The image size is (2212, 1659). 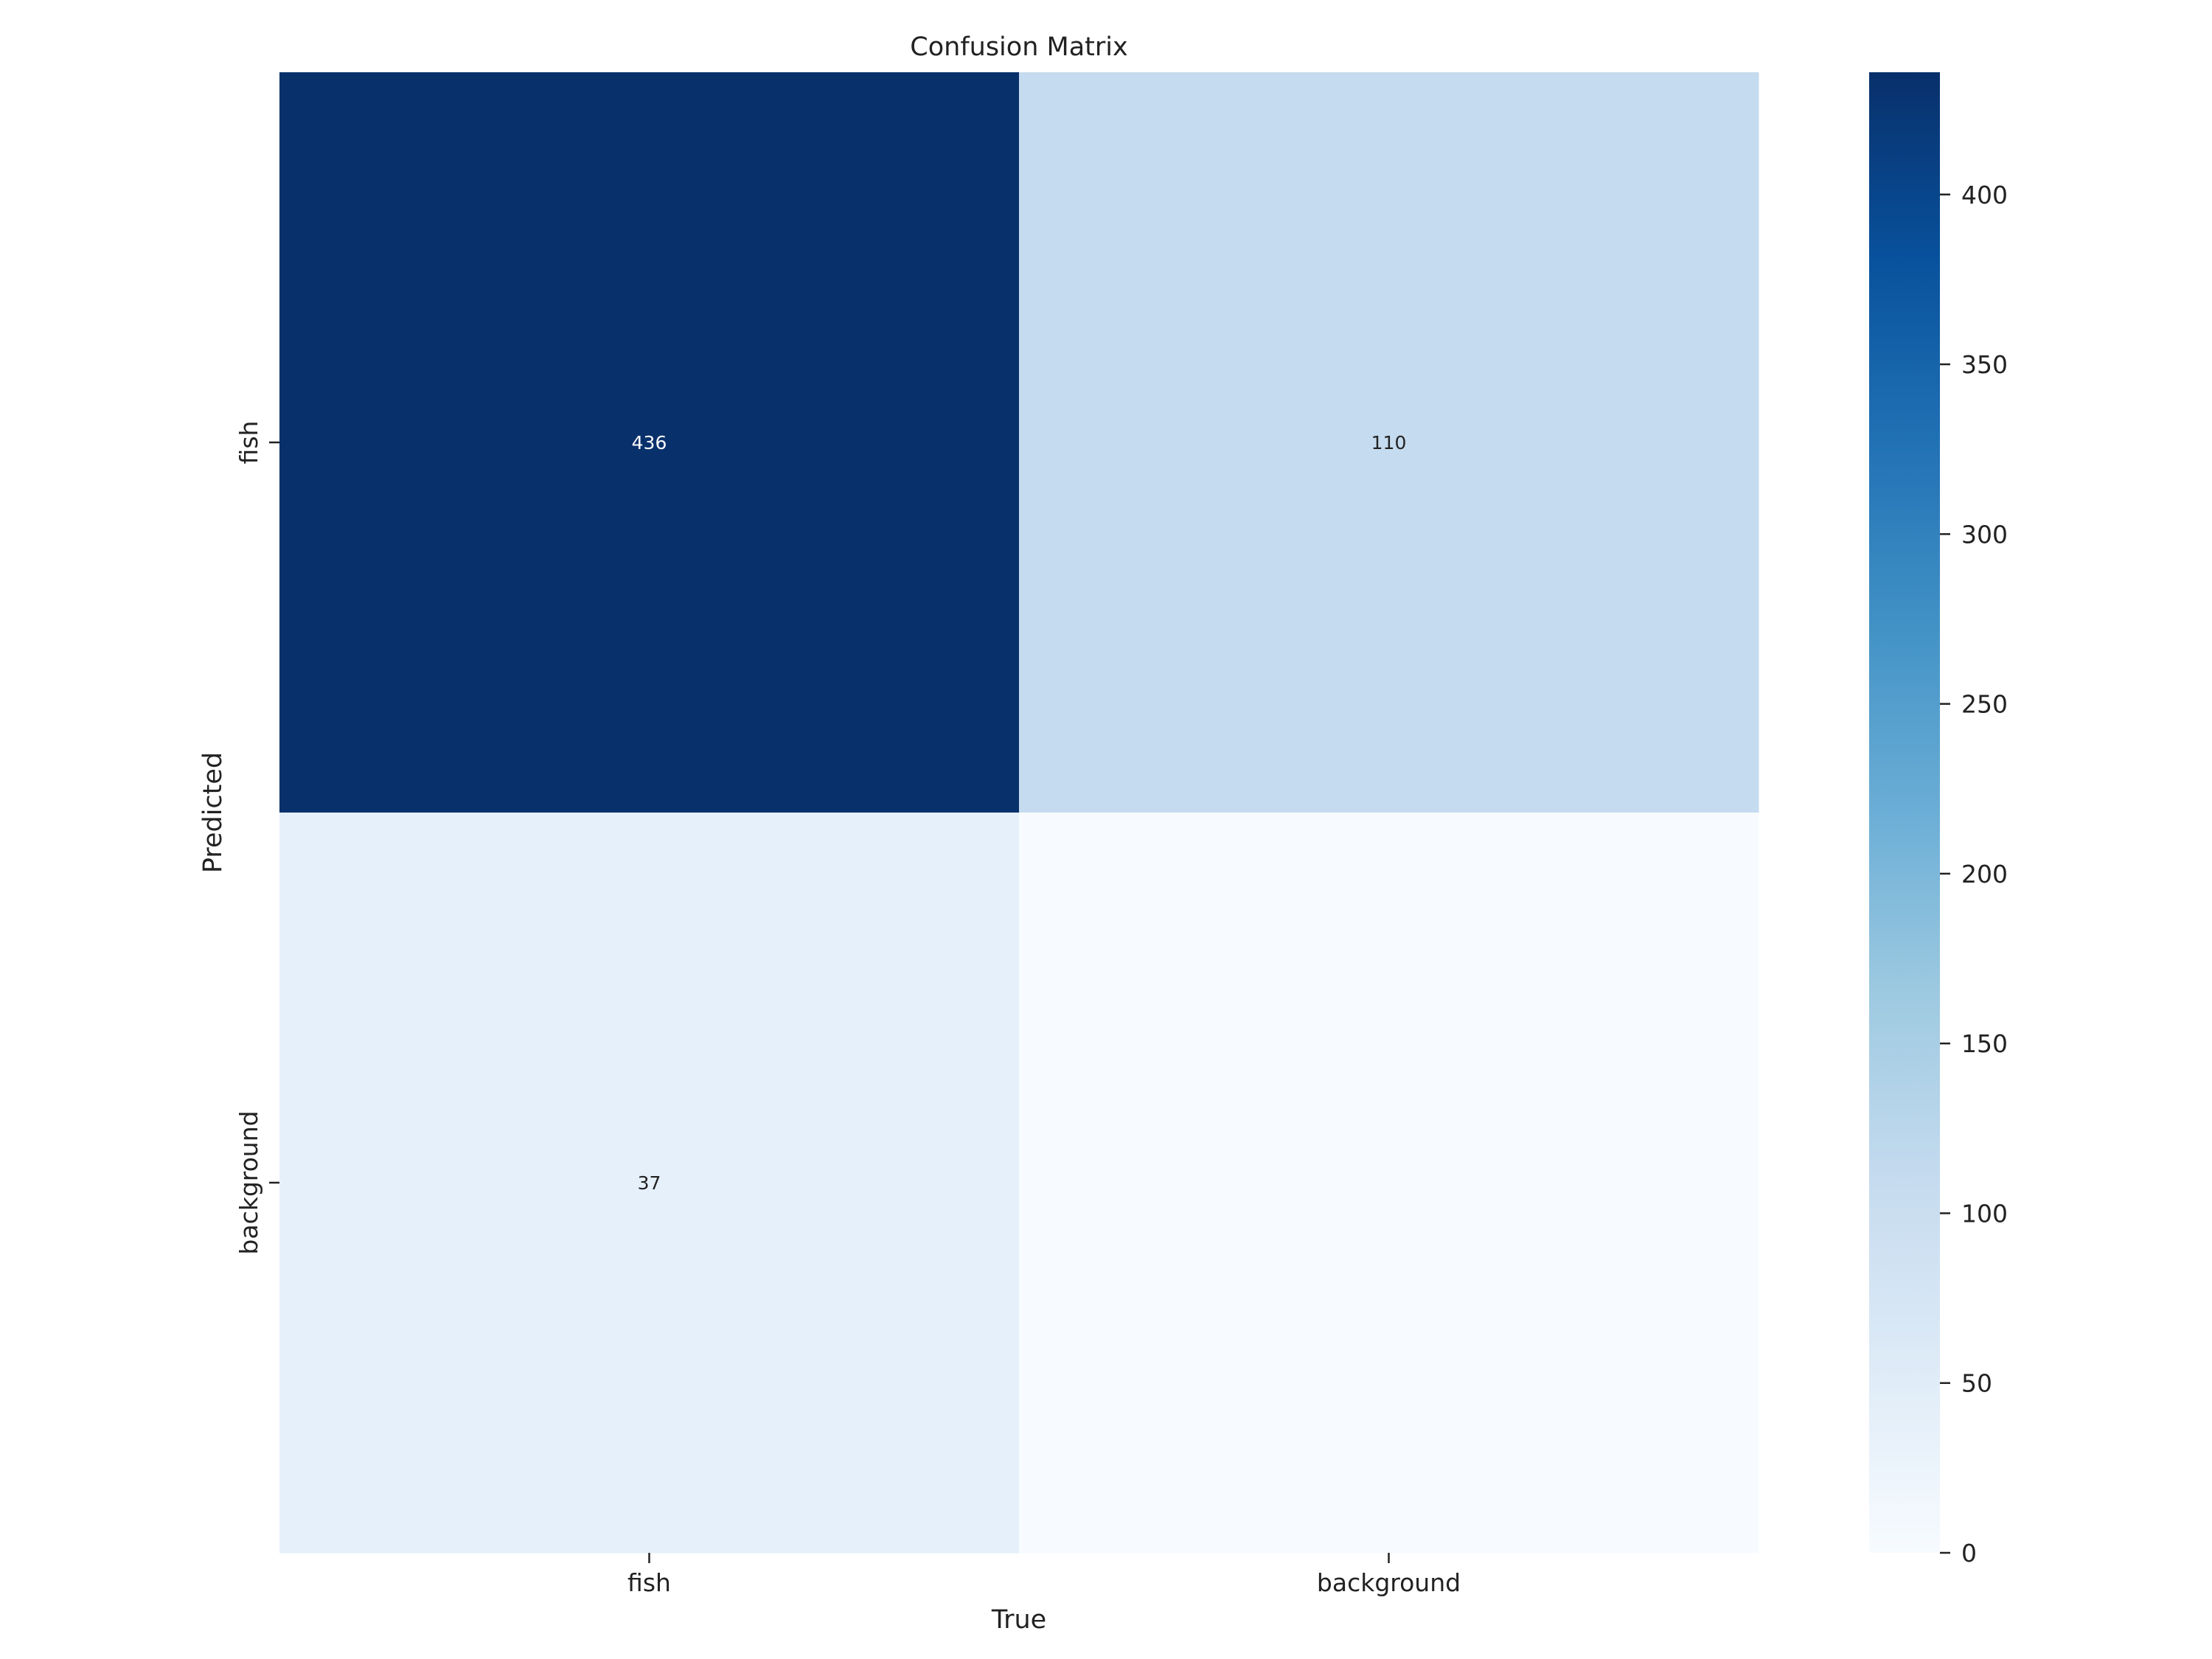 I want to click on chart-title: Confusion Matrix, so click(x=1018, y=47).